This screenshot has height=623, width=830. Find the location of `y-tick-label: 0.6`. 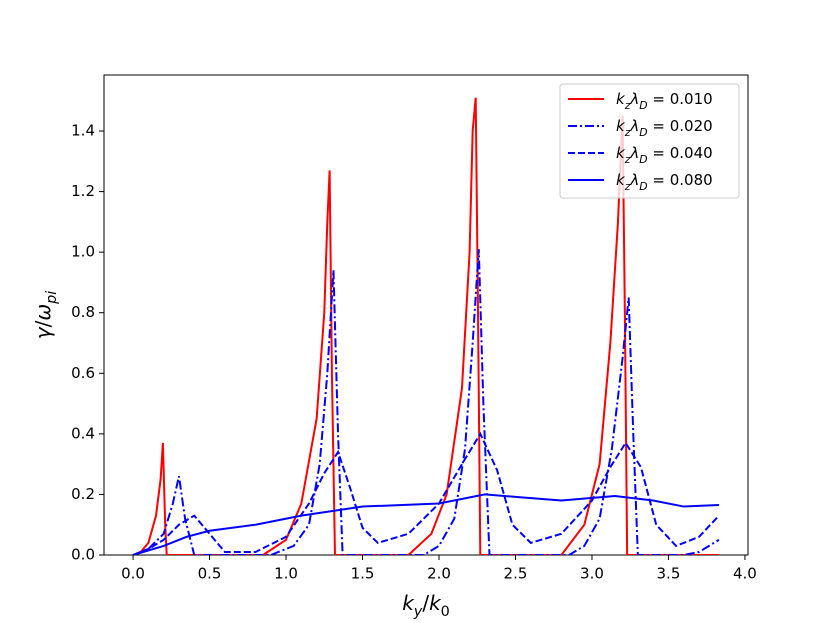

y-tick-label: 0.6 is located at coordinates (83, 373).